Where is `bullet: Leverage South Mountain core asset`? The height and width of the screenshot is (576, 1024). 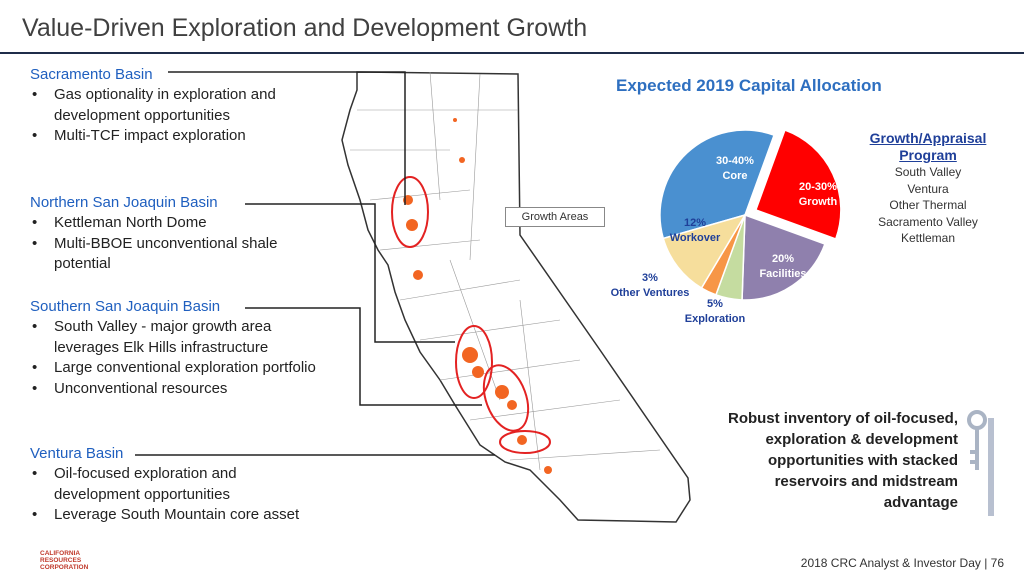 bullet: Leverage South Mountain core asset is located at coordinates (190, 515).